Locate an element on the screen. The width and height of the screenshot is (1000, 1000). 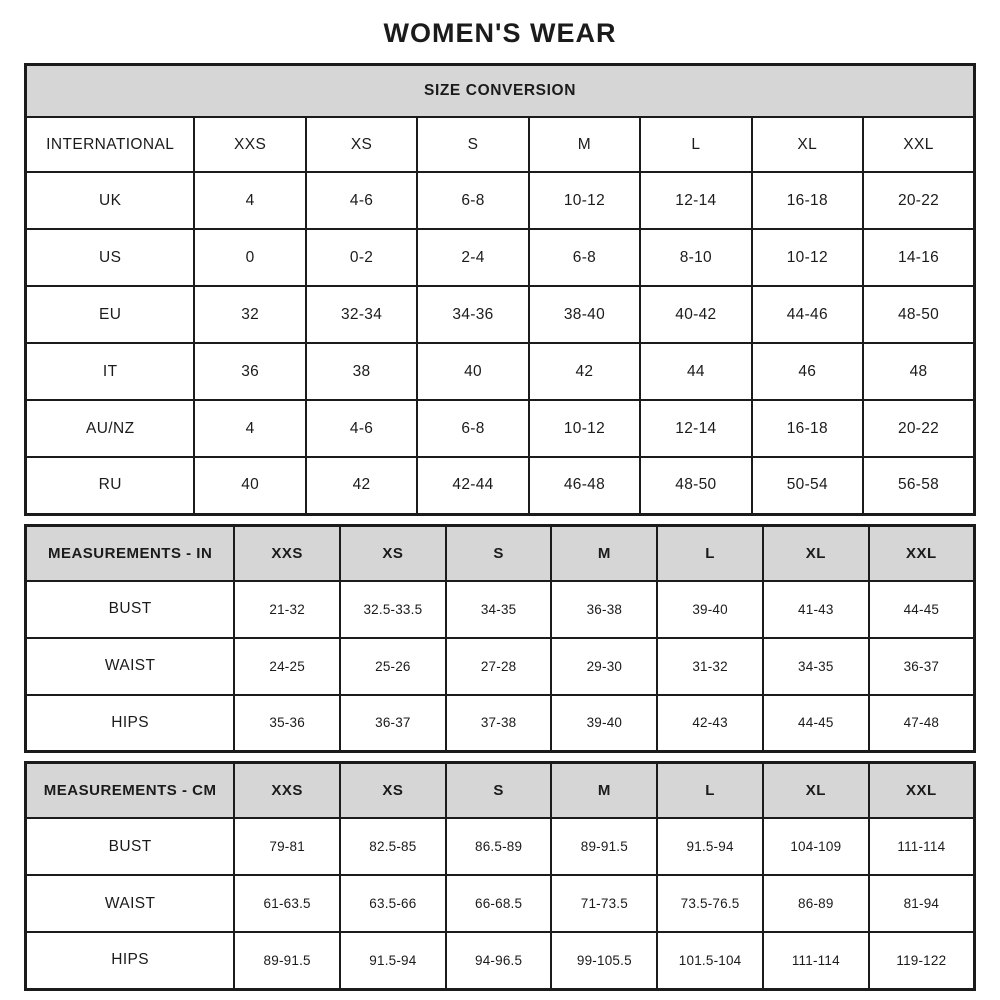
value-cell: 61-63.5 is located at coordinates (287, 903).